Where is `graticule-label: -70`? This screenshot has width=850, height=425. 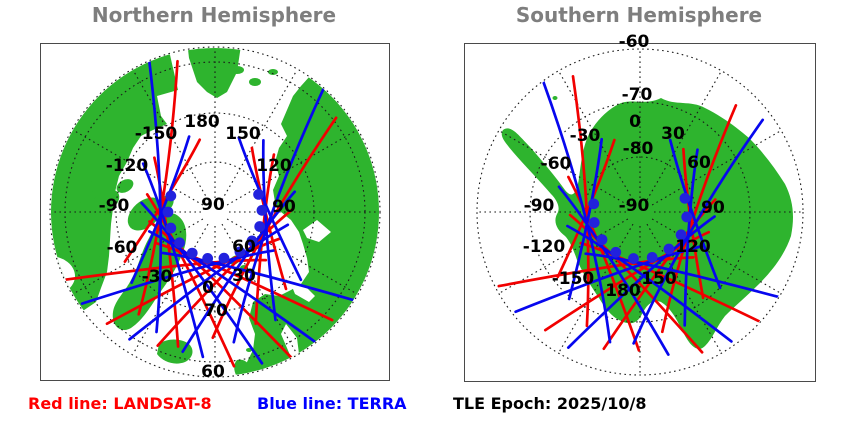 graticule-label: -70 is located at coordinates (637, 95).